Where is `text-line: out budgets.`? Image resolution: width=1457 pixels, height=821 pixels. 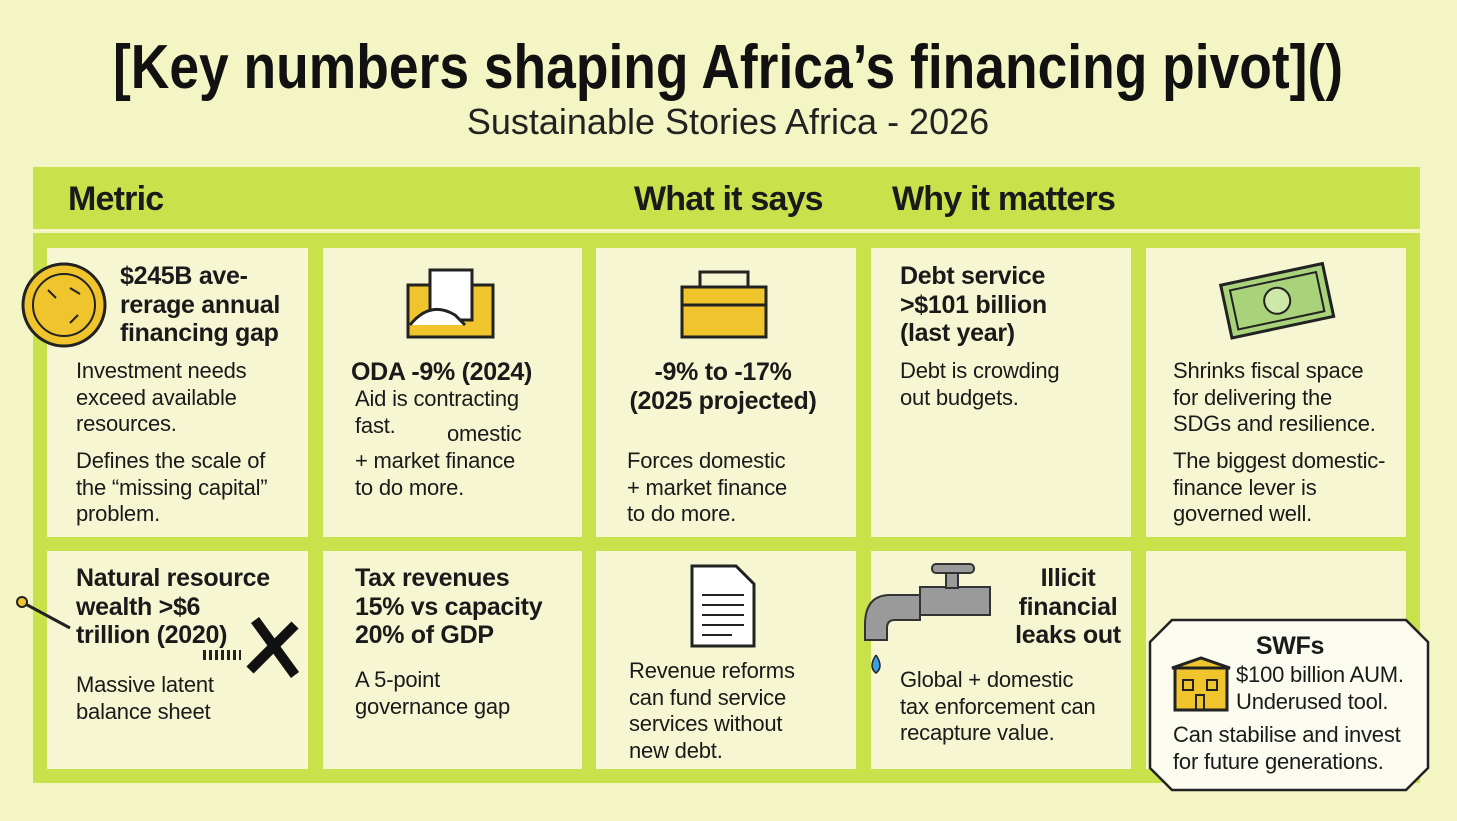 text-line: out budgets. is located at coordinates (959, 397).